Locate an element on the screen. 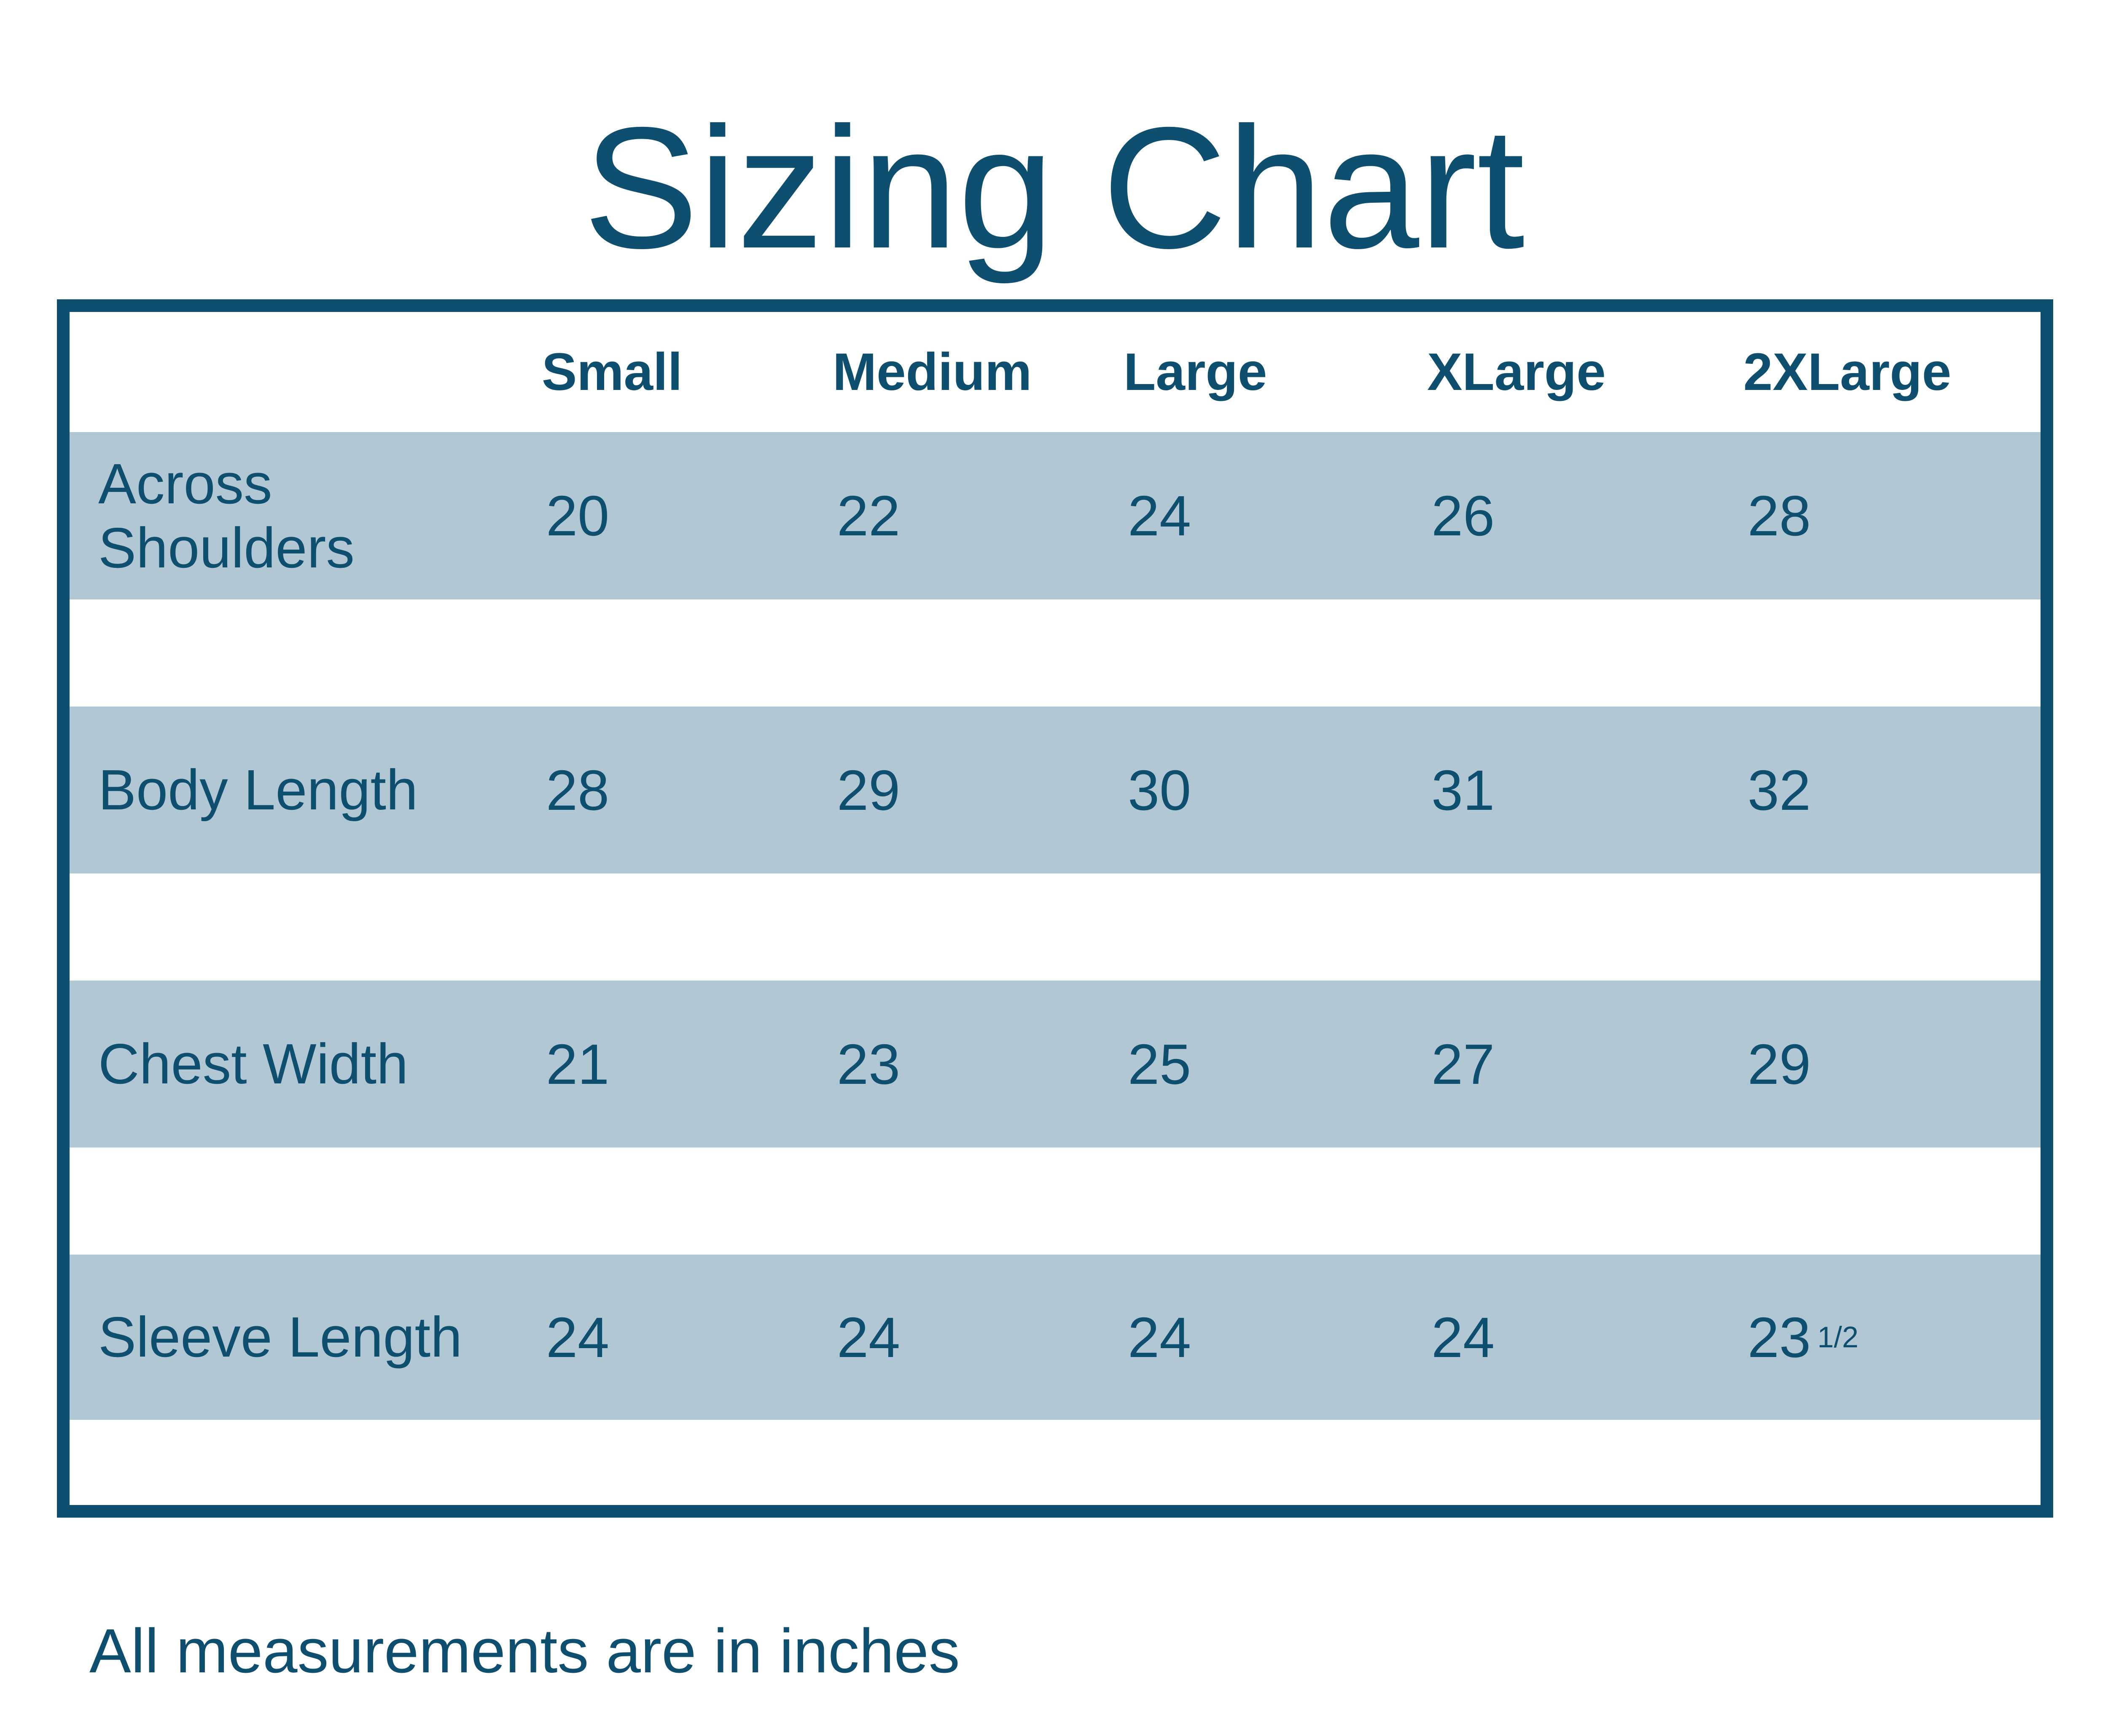  size-value: 31 is located at coordinates (1463, 790).